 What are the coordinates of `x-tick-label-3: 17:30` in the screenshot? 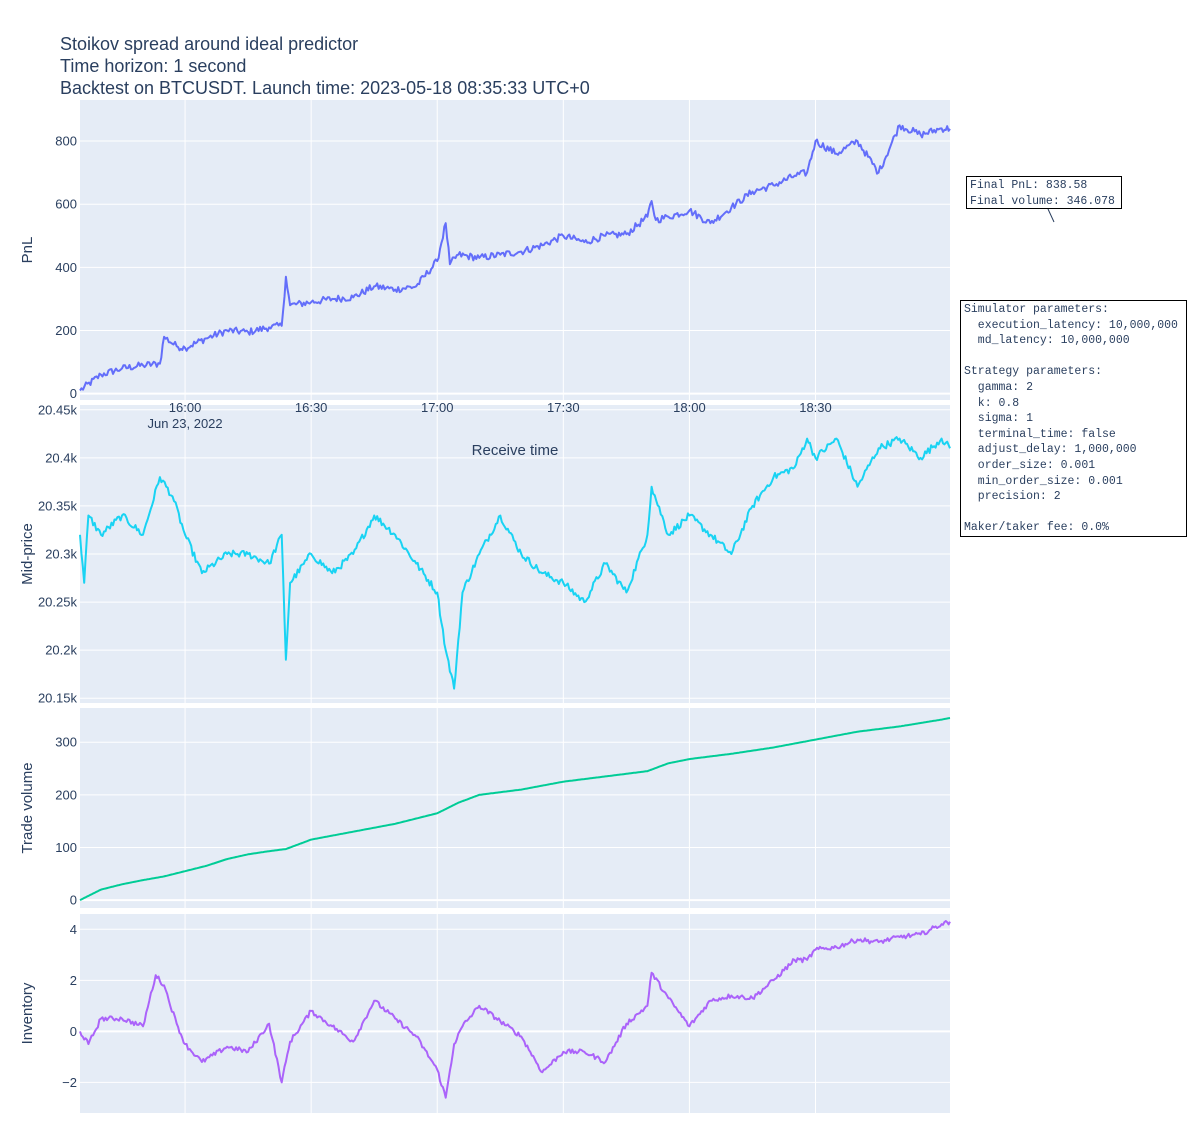 It's located at (563, 407).